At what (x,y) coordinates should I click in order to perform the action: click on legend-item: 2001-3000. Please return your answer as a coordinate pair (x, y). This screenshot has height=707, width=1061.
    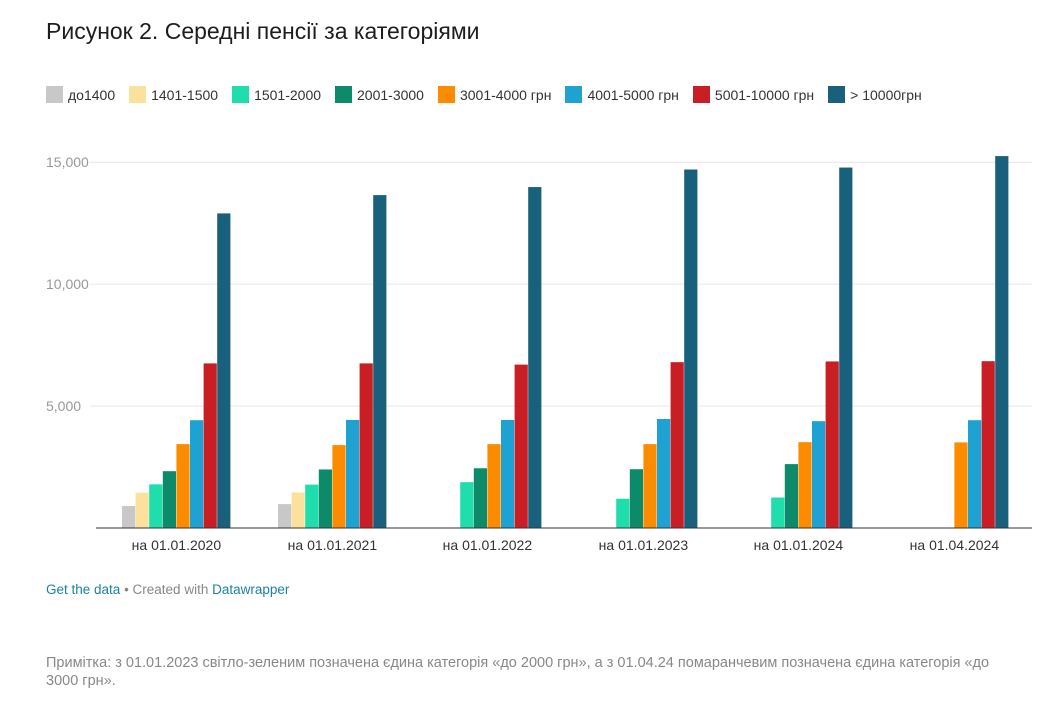
    Looking at the image, I should click on (379, 94).